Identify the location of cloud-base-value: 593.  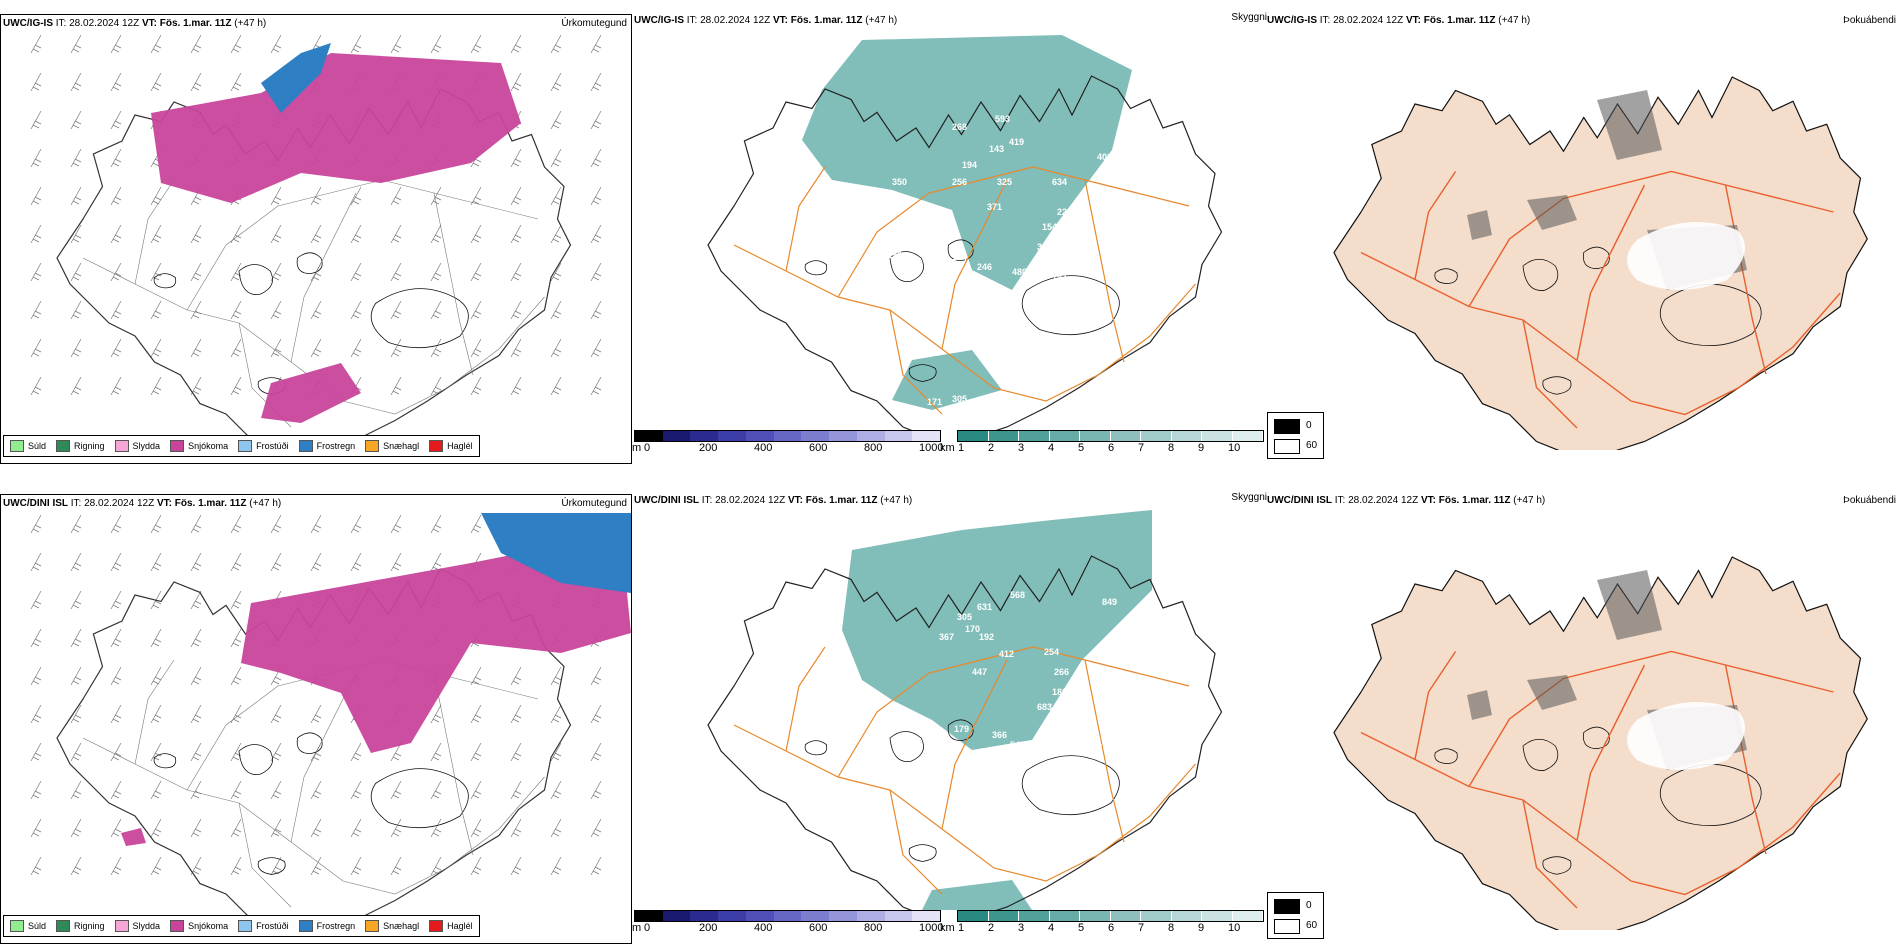
(1002, 119).